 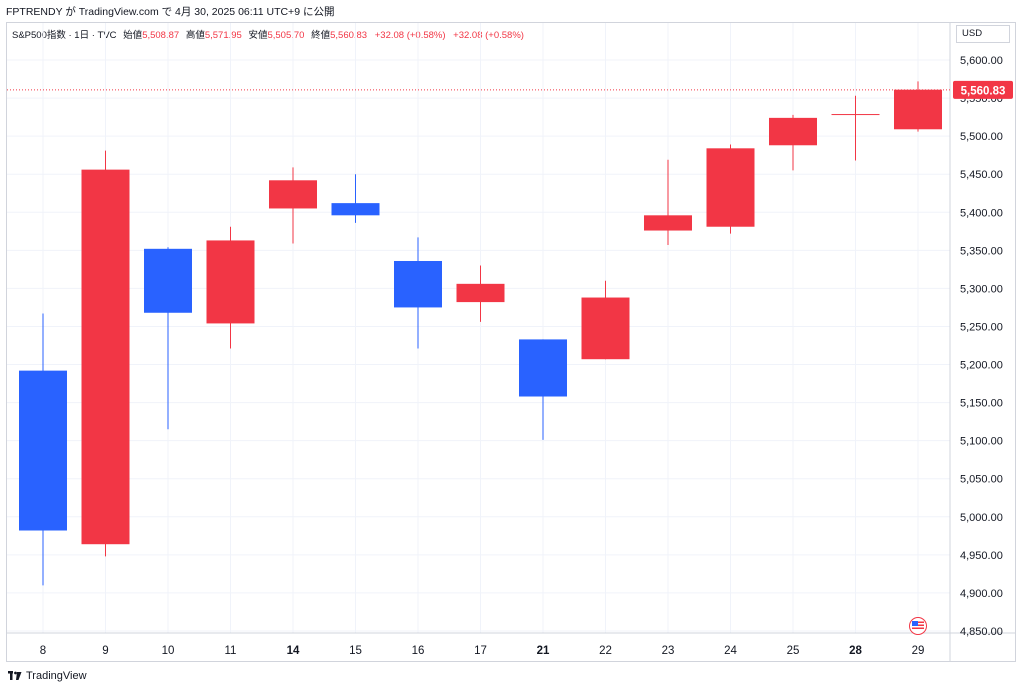 I want to click on y-tick-label: 5,100.00, so click(x=981, y=442).